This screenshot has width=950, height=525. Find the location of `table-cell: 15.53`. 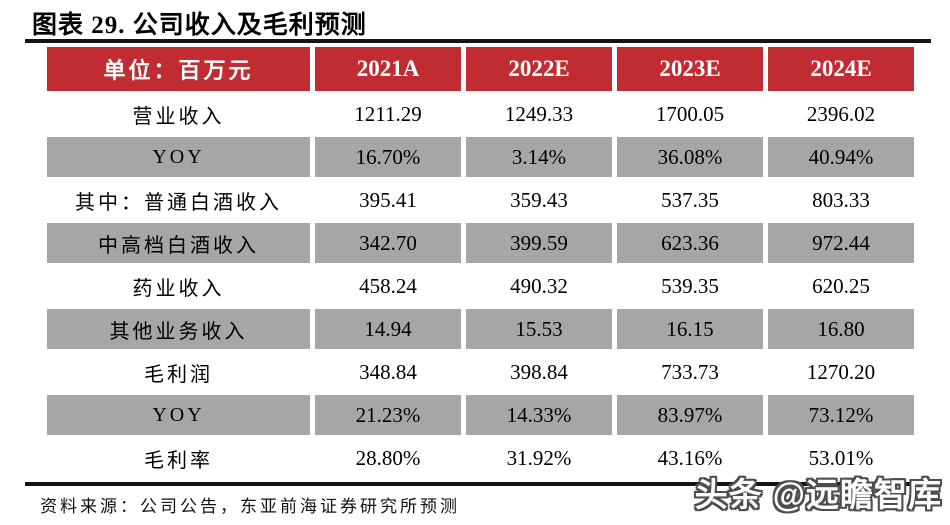

table-cell: 15.53 is located at coordinates (539, 329).